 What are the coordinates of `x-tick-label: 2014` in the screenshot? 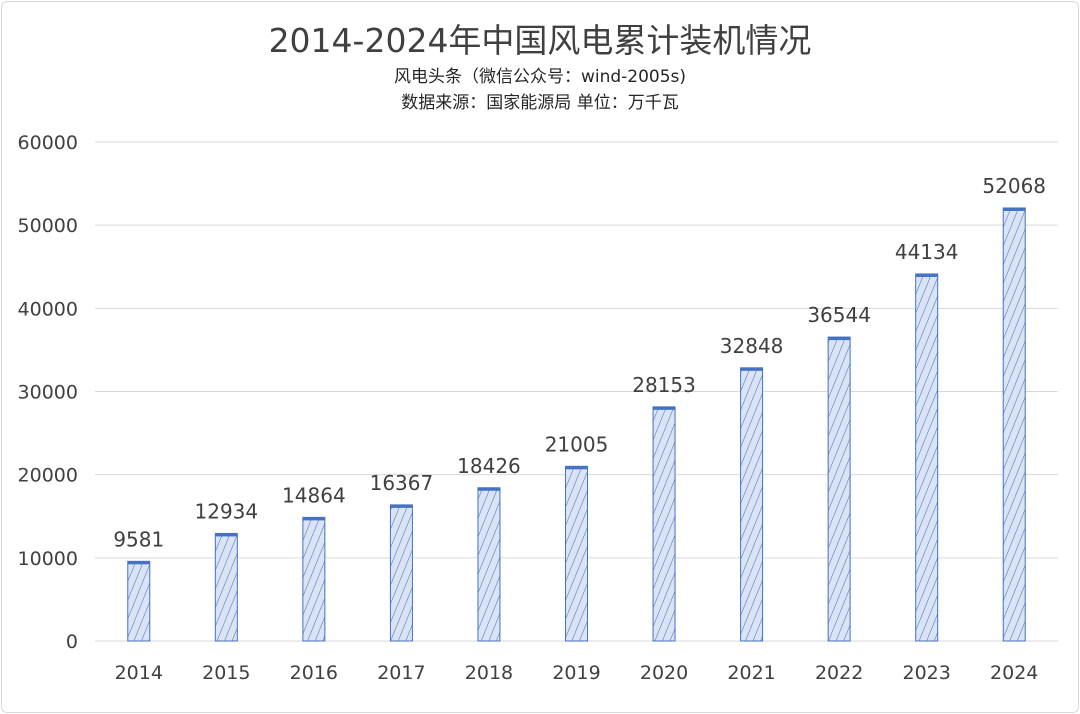 It's located at (139, 673).